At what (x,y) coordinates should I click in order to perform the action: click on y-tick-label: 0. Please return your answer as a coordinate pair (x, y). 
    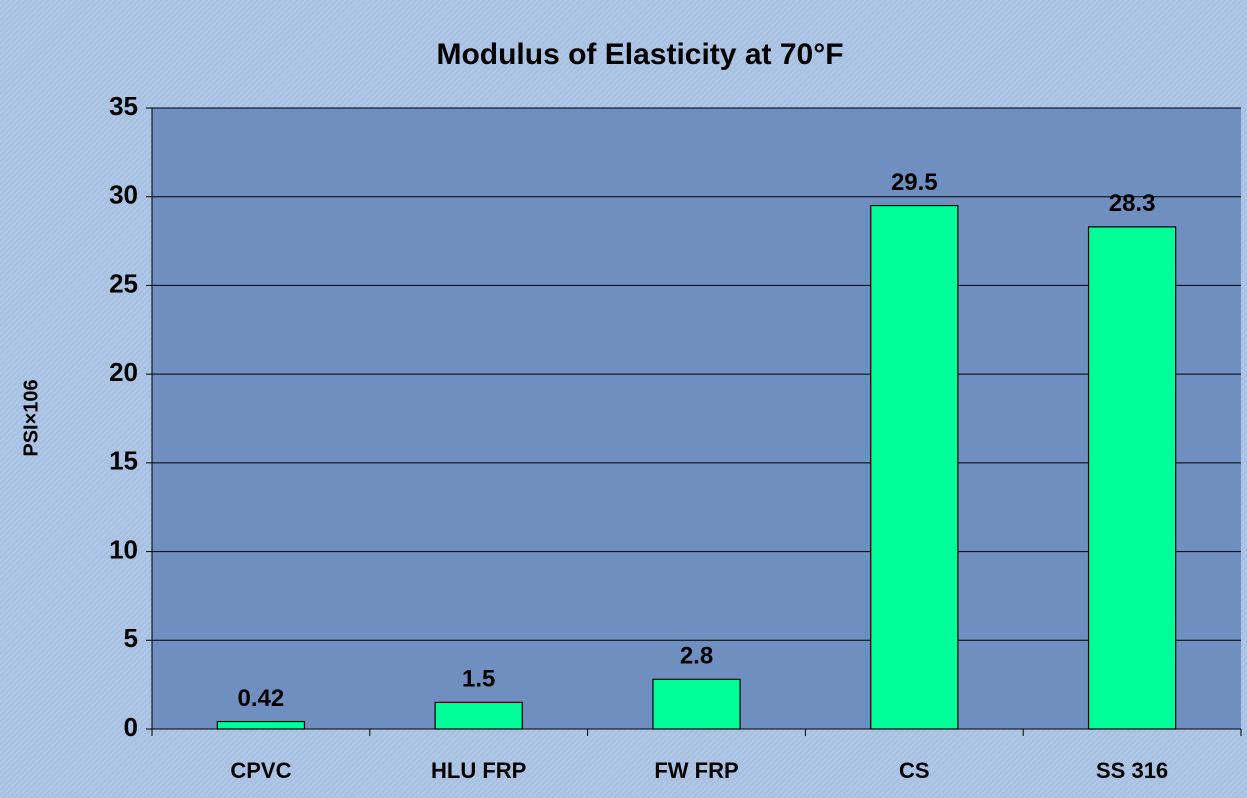
    Looking at the image, I should click on (131, 727).